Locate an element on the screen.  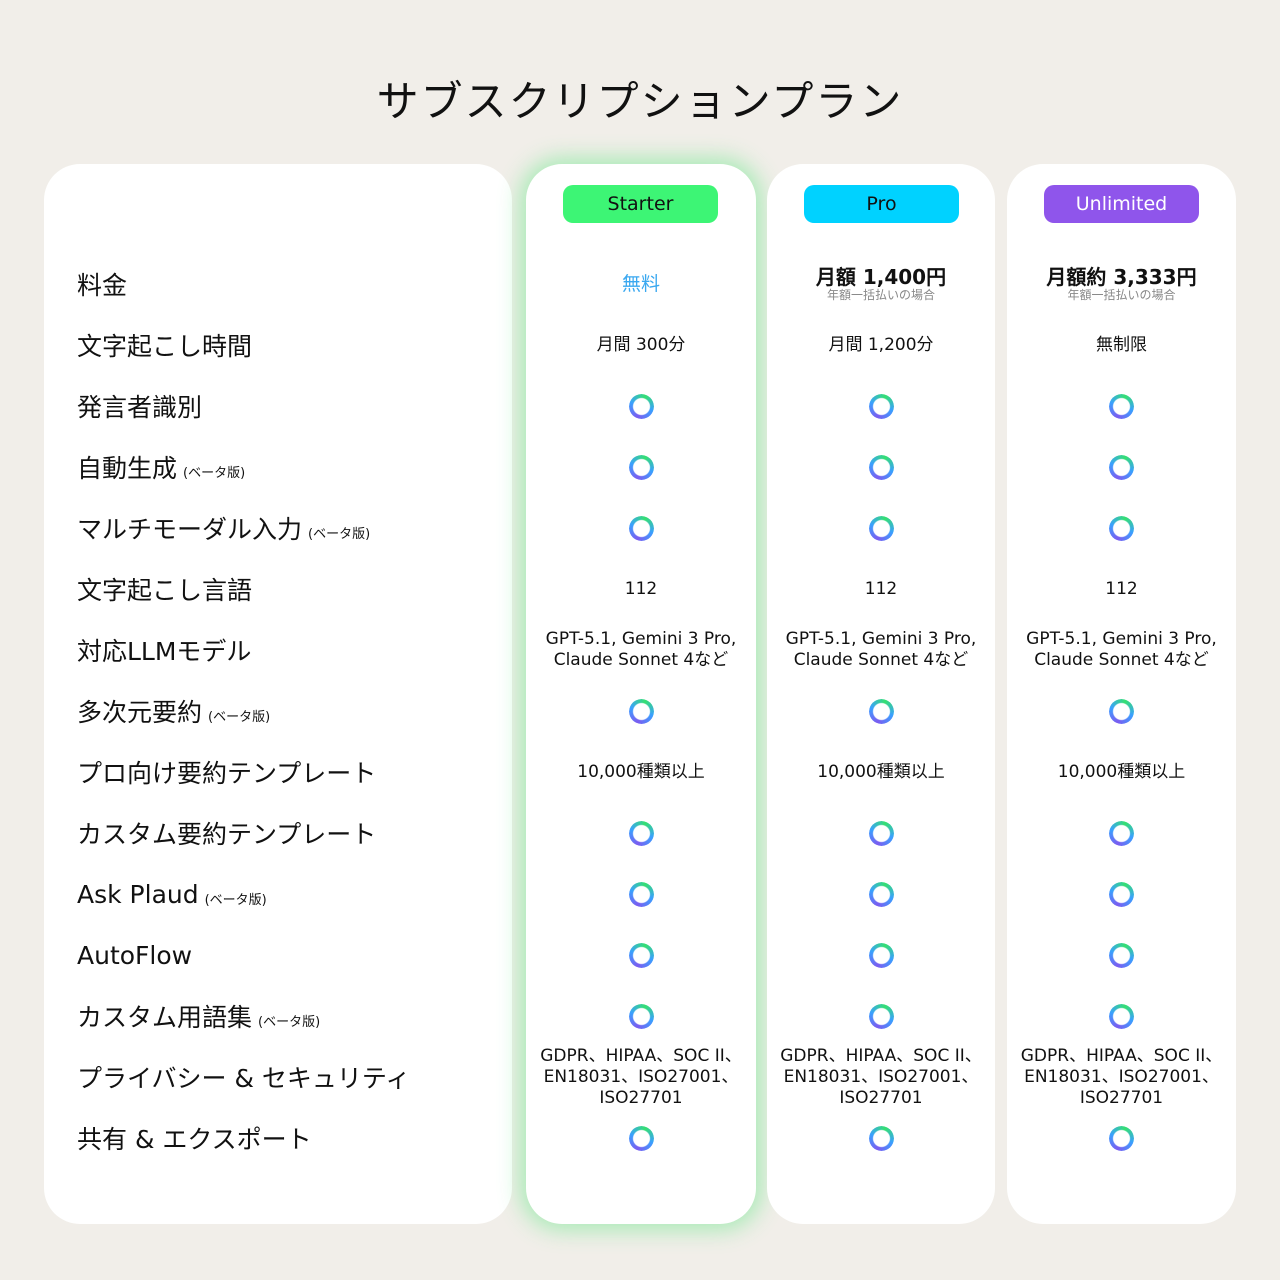
plan-cell: 月額 1,400円 年額一括払いの場合 is located at coordinates (881, 284).